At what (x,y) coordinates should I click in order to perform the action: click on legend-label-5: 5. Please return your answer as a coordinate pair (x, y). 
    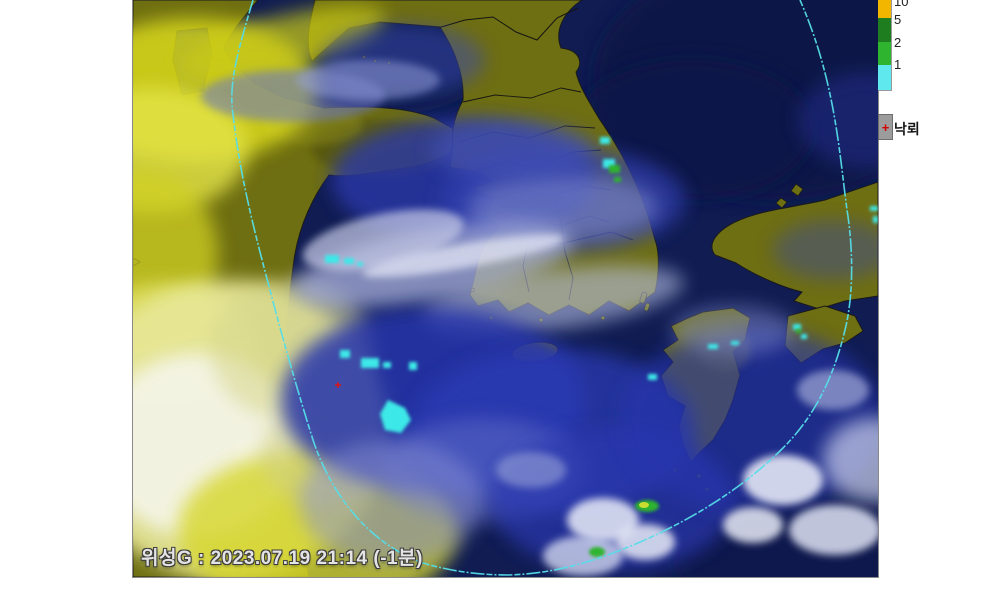
    Looking at the image, I should click on (898, 19).